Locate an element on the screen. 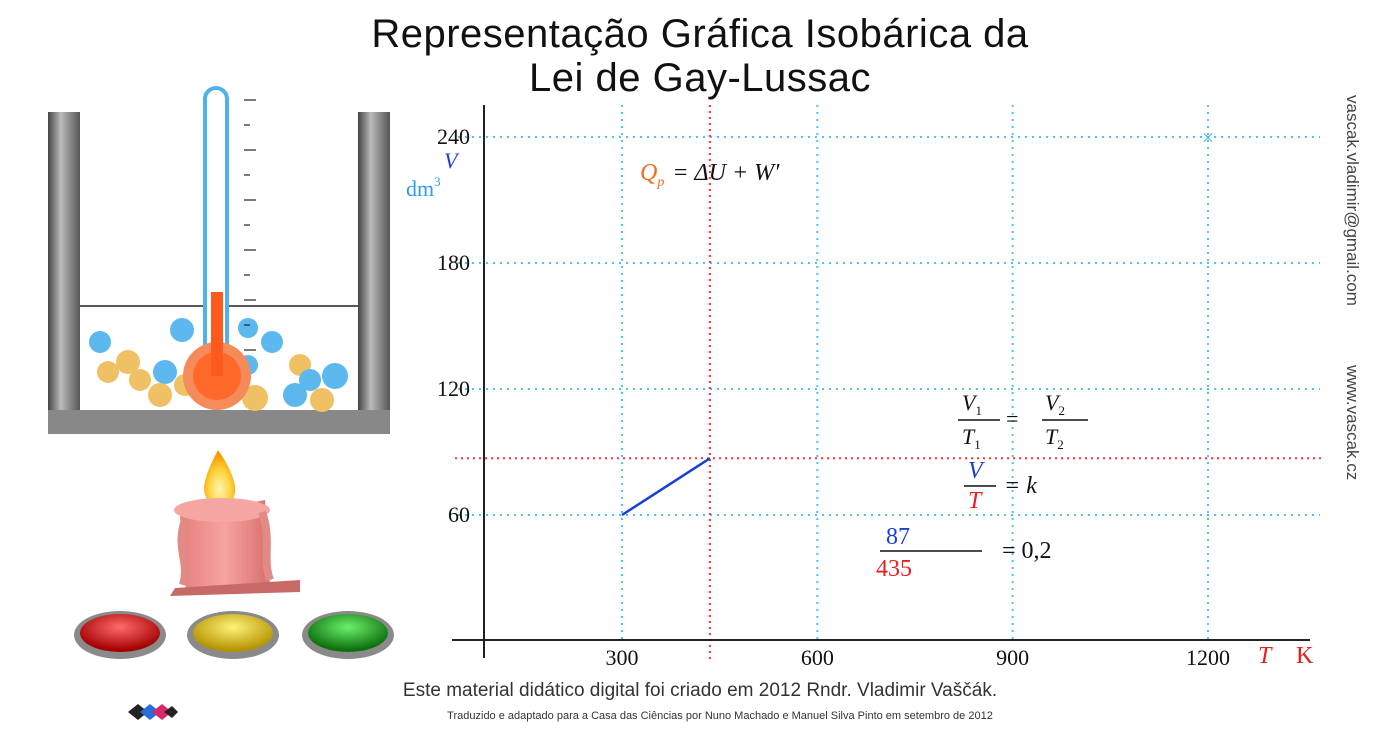  t2-symbol: T is located at coordinates (1052, 436).